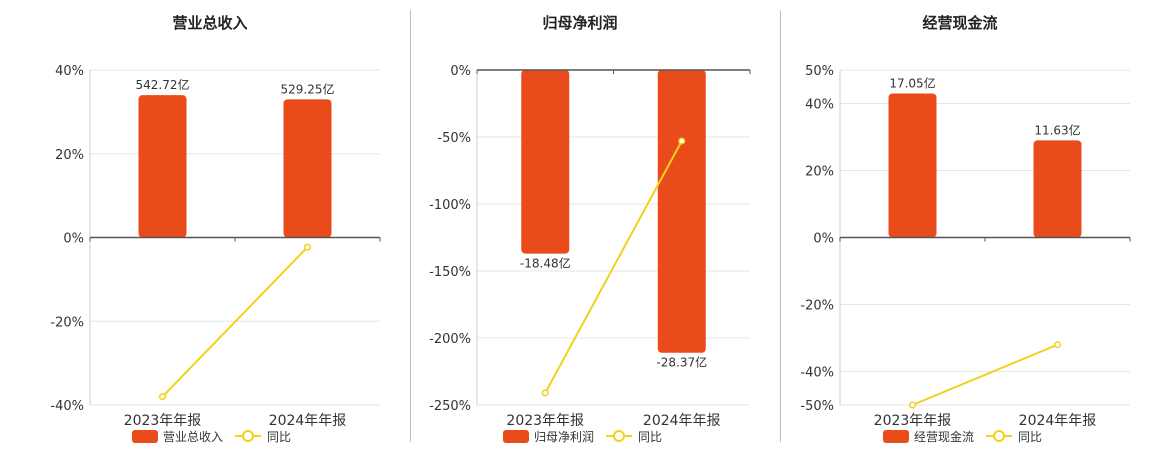  Describe the element at coordinates (1057, 129) in the screenshot. I see `bar-value-label: 11.63亿` at that location.